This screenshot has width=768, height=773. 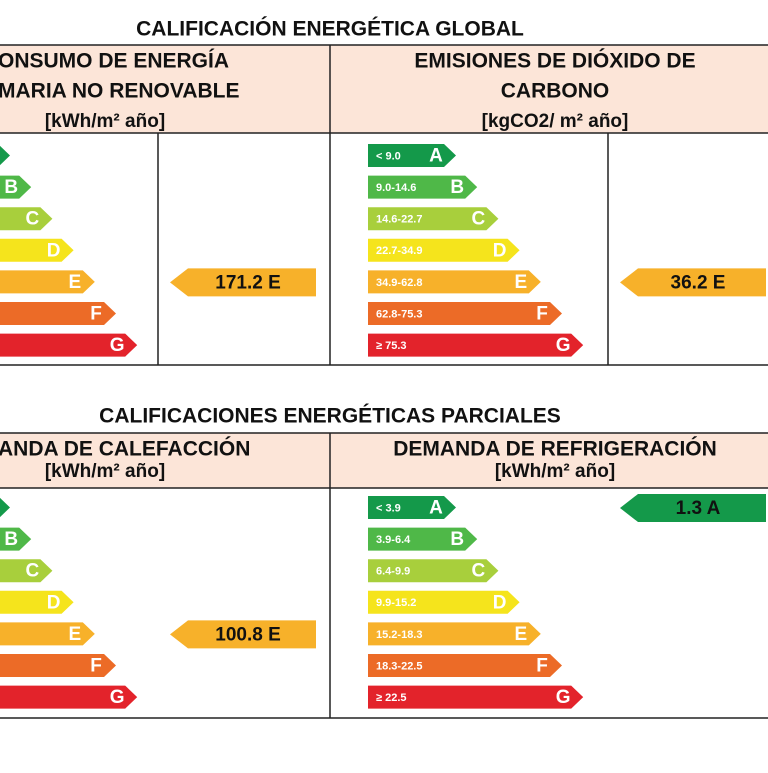 I want to click on grade-range: 62.8-75.3, so click(x=399, y=314).